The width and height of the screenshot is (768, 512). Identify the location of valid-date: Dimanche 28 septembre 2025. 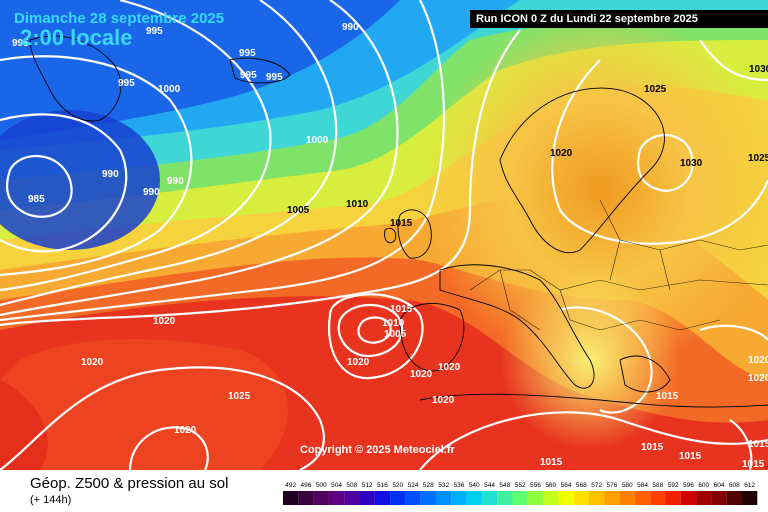
(119, 18).